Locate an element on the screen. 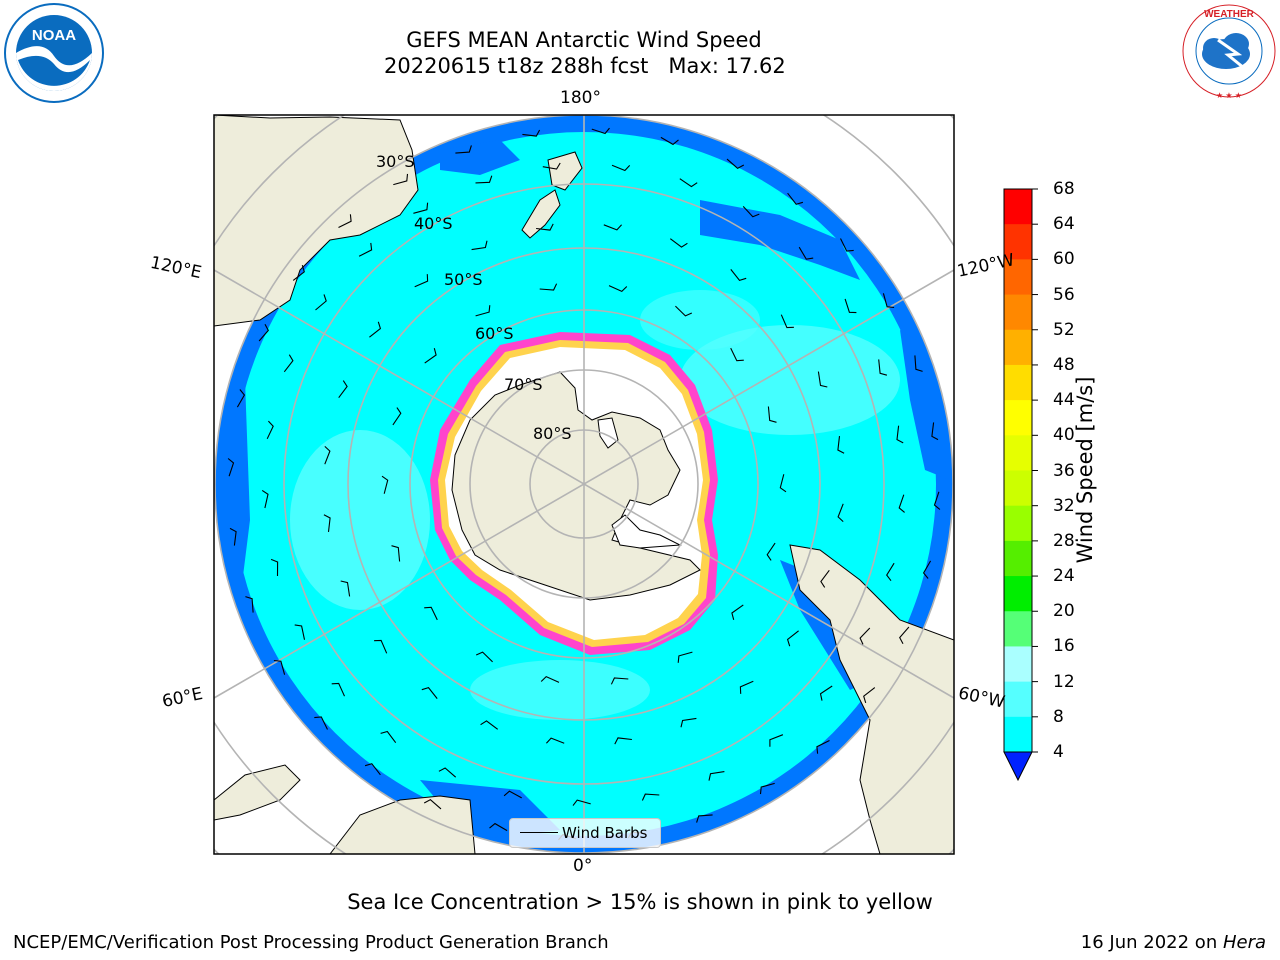 Image resolution: width=1280 pixels, height=960 pixels. colorbar-tick-label: 68 is located at coordinates (1064, 189).